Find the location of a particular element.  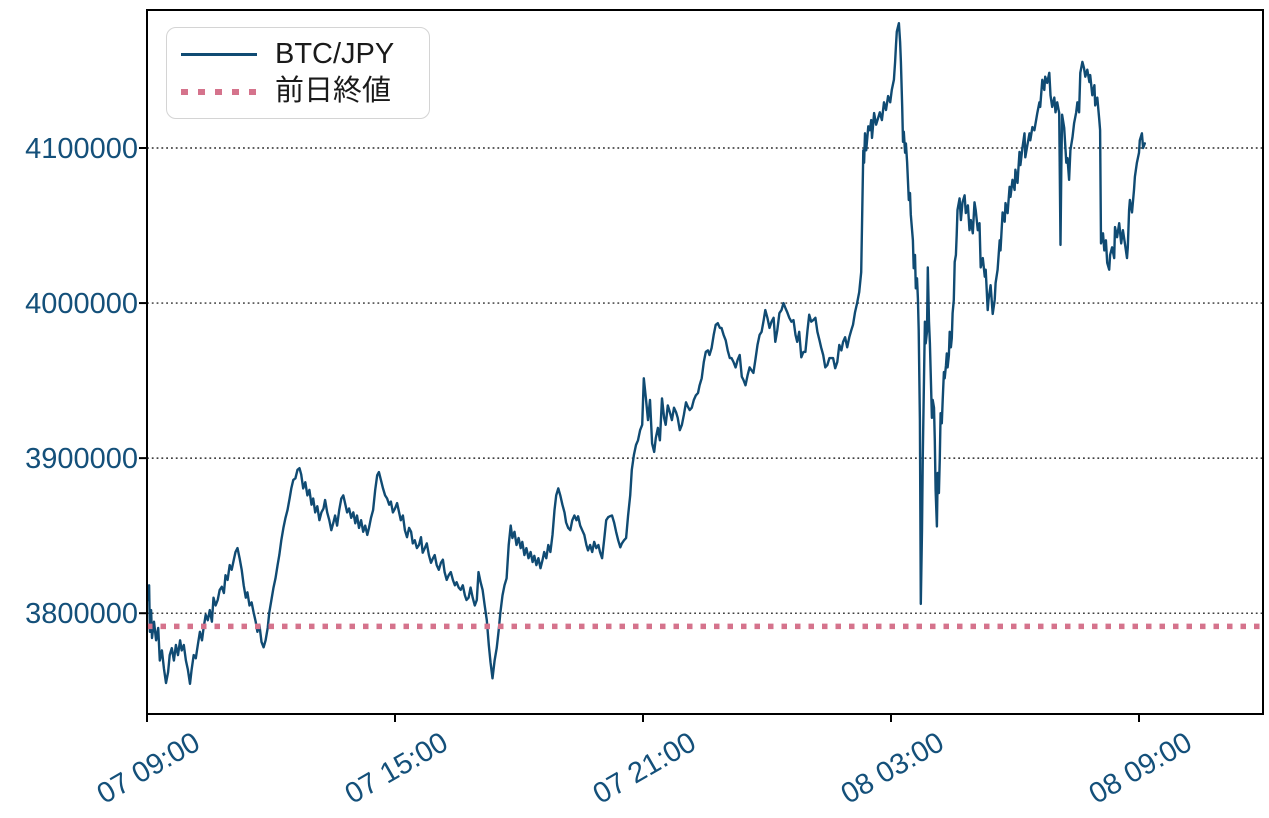

y-axis-tick-label: 4100000 is located at coordinates (81, 149).